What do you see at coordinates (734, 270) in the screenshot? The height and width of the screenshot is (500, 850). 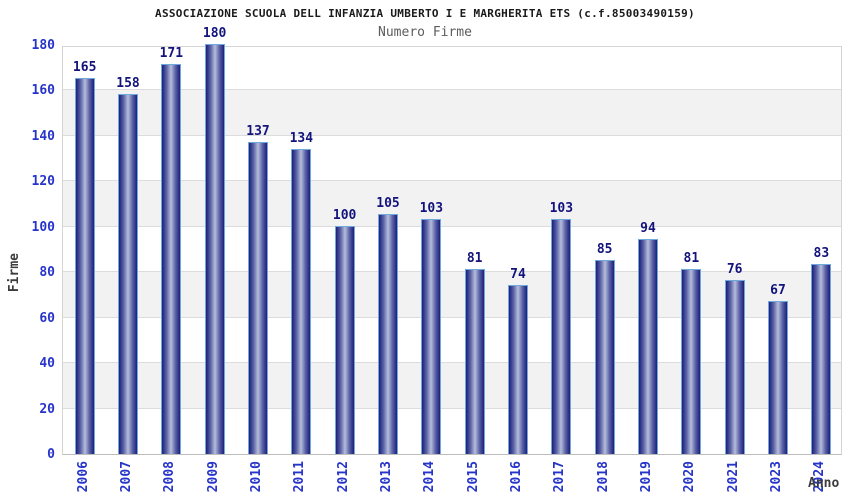 I see `bar-value-label: 76` at bounding box center [734, 270].